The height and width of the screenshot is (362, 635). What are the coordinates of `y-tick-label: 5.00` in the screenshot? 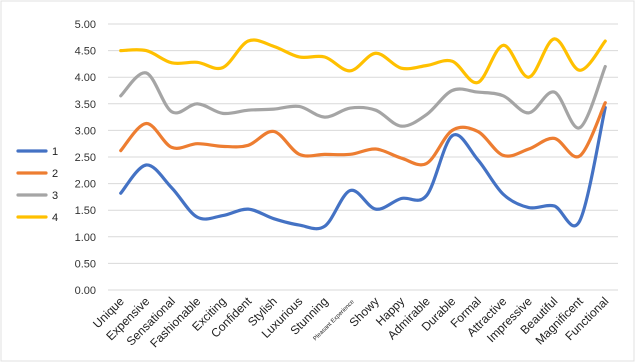 It's located at (85, 25).